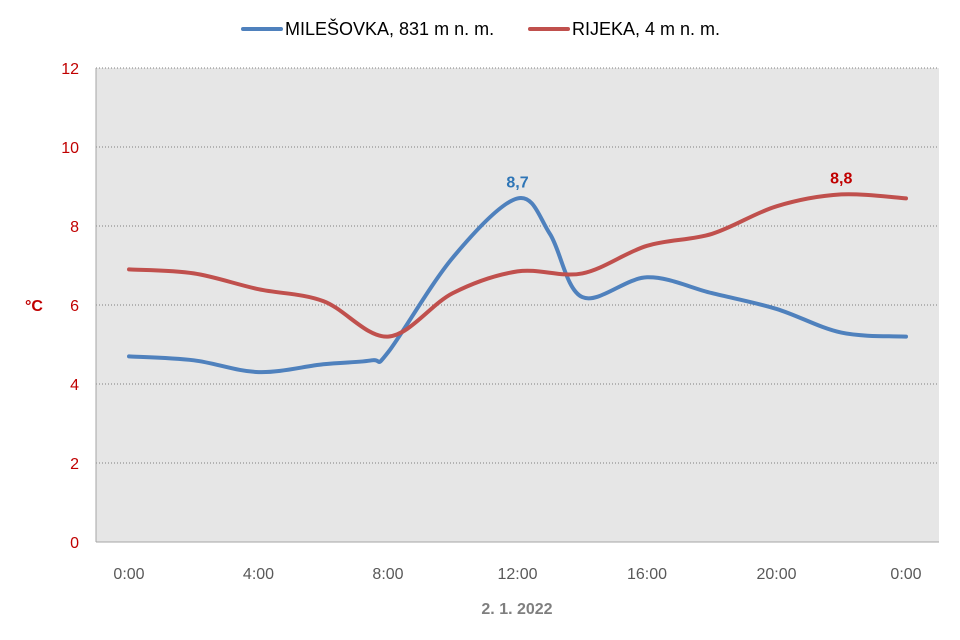 The width and height of the screenshot is (960, 640). I want to click on data-label-1: 8,8, so click(841, 178).